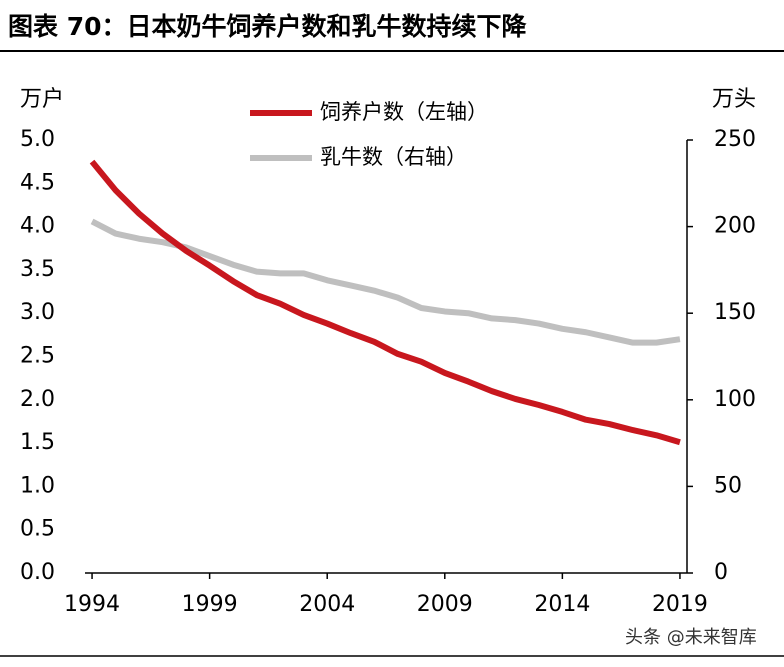 This screenshot has height=667, width=784. I want to click on y-tick-label: 4.0, so click(37, 226).